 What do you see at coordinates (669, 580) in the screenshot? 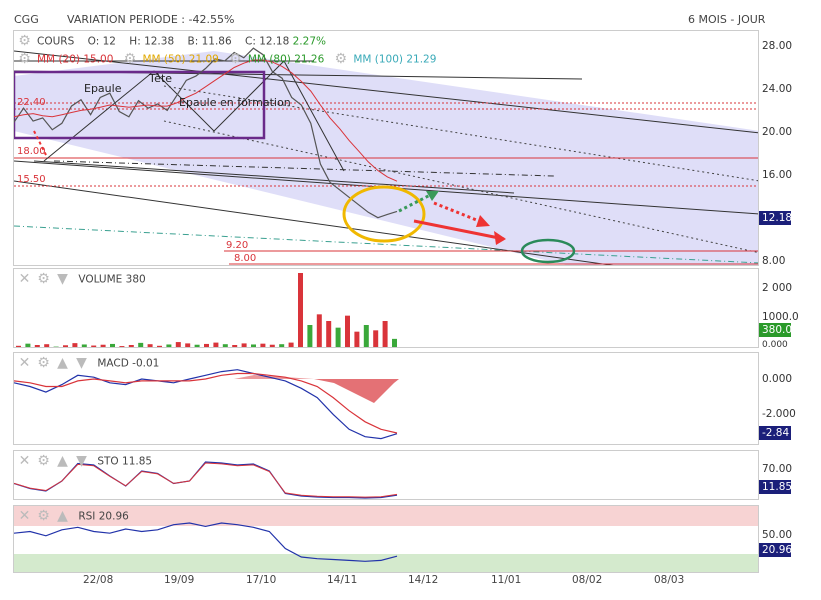
I see `x-tick-label: 08/03` at bounding box center [669, 580].